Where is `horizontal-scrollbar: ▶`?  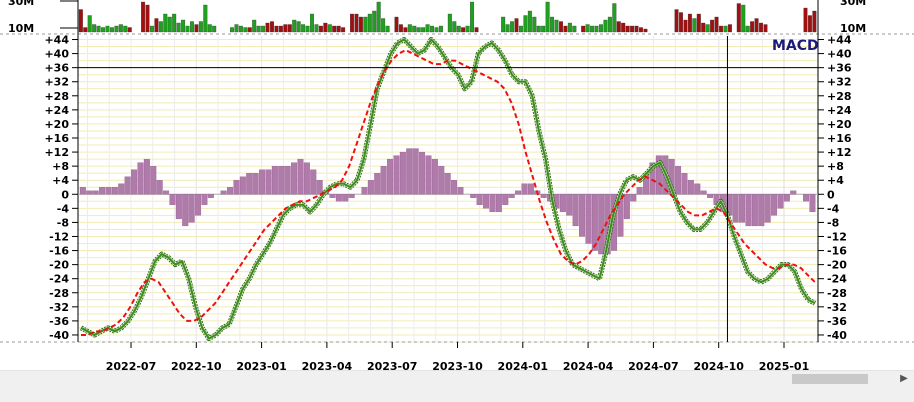 horizontal-scrollbar: ▶ is located at coordinates (457, 378).